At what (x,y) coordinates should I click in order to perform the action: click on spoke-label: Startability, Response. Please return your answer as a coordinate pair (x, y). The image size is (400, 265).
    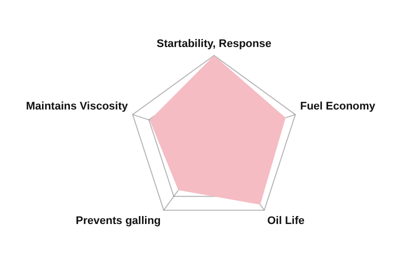
    Looking at the image, I should click on (214, 44).